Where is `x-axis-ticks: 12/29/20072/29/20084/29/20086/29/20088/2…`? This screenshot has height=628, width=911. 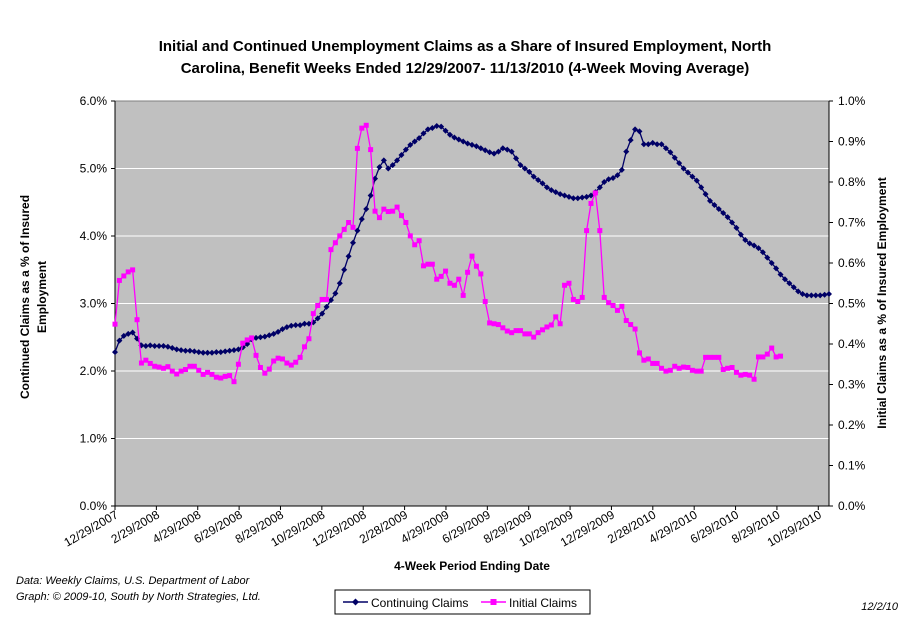
x-axis-ticks: 12/29/20072/29/20084/29/20086/29/20088/2… is located at coordinates (445, 527).